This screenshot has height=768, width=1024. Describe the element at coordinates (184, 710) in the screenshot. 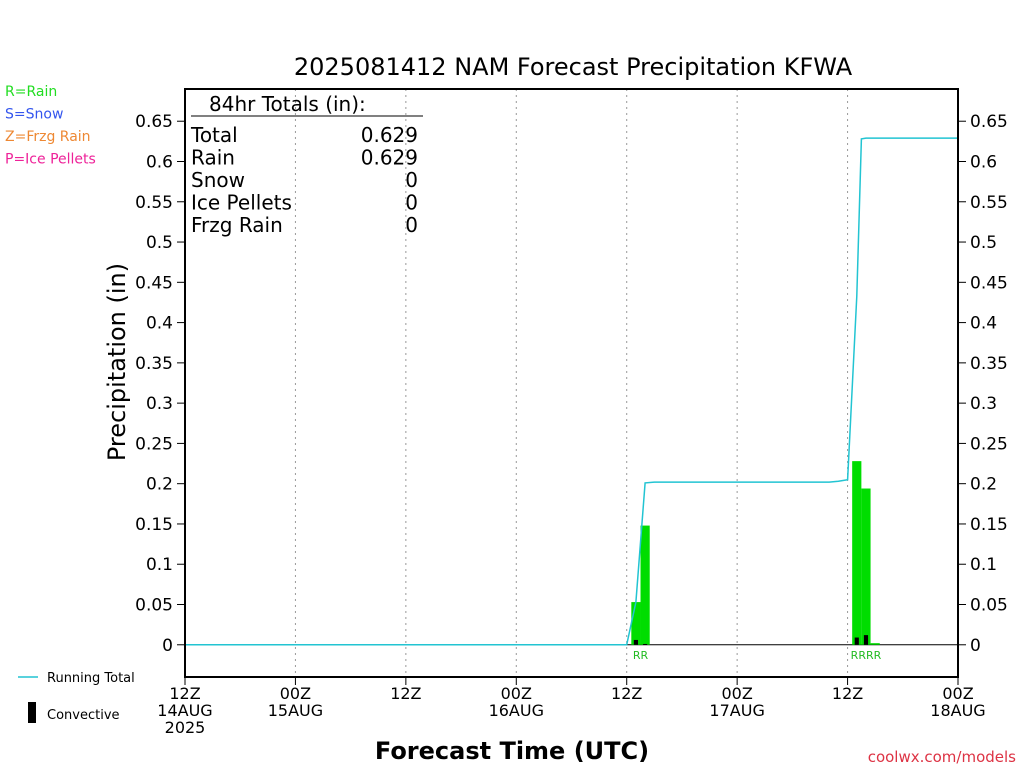

I see `x-tick-label: 14AUG` at that location.